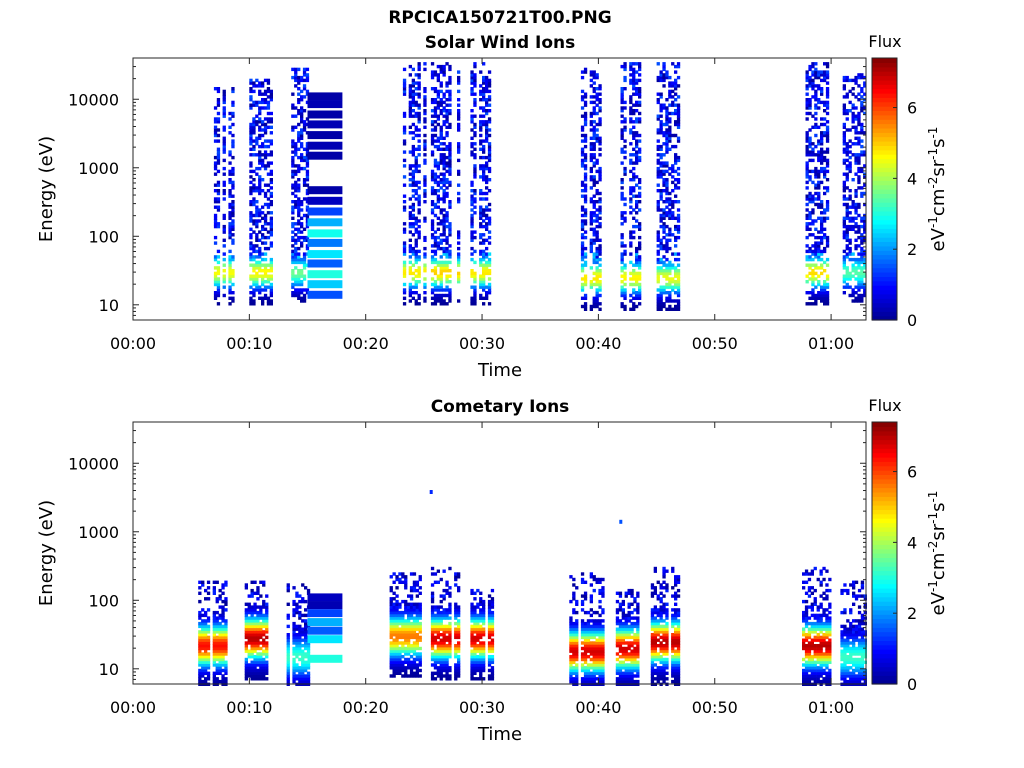 The height and width of the screenshot is (768, 1024). What do you see at coordinates (884, 200) in the screenshot?
I see `colorbar-segment` at bounding box center [884, 200].